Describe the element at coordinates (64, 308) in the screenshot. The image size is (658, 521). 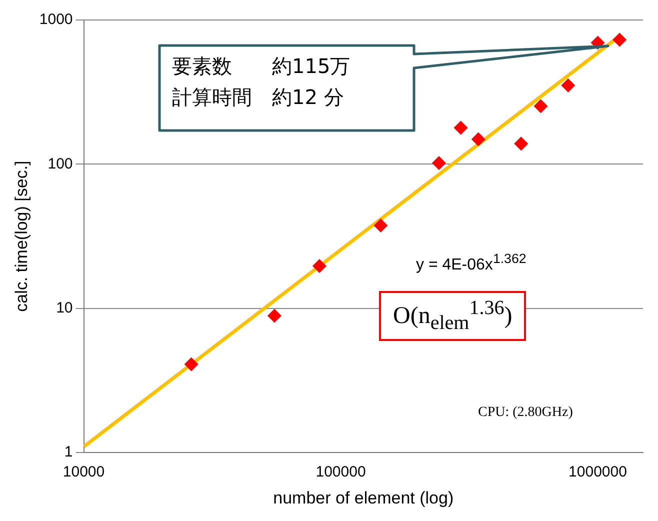
I see `y-tick-label: 10` at that location.